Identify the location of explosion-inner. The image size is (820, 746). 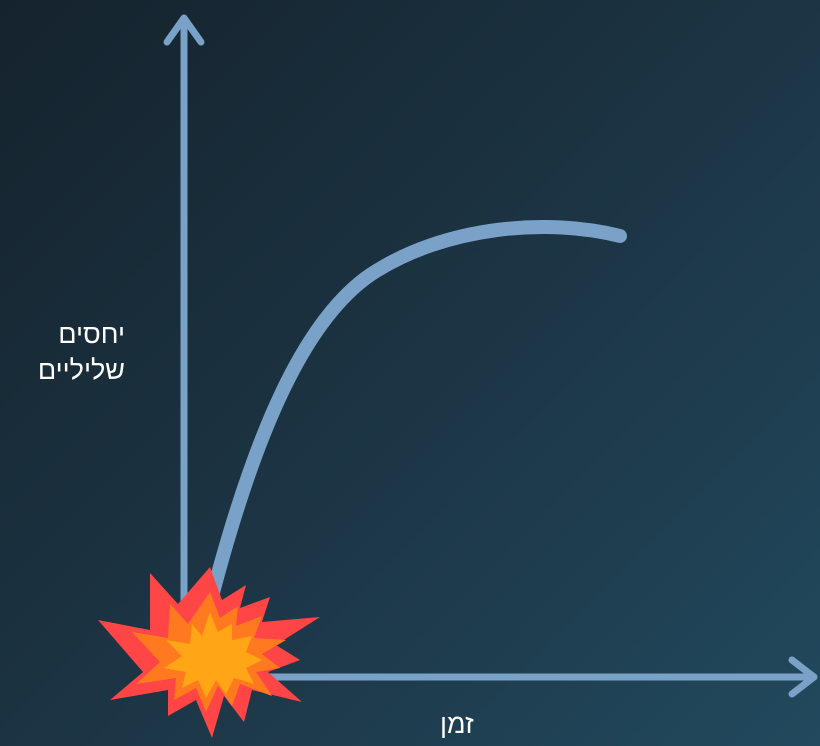
(213, 655).